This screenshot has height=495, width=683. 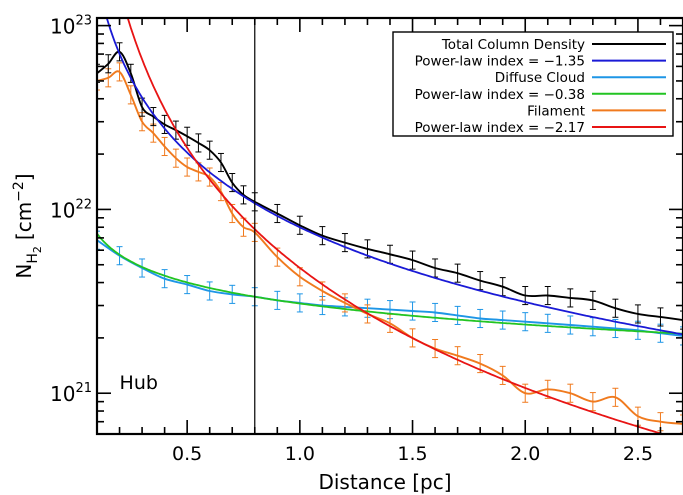 What do you see at coordinates (500, 128) in the screenshot?
I see `legend-label: Power-law index = −2.17` at bounding box center [500, 128].